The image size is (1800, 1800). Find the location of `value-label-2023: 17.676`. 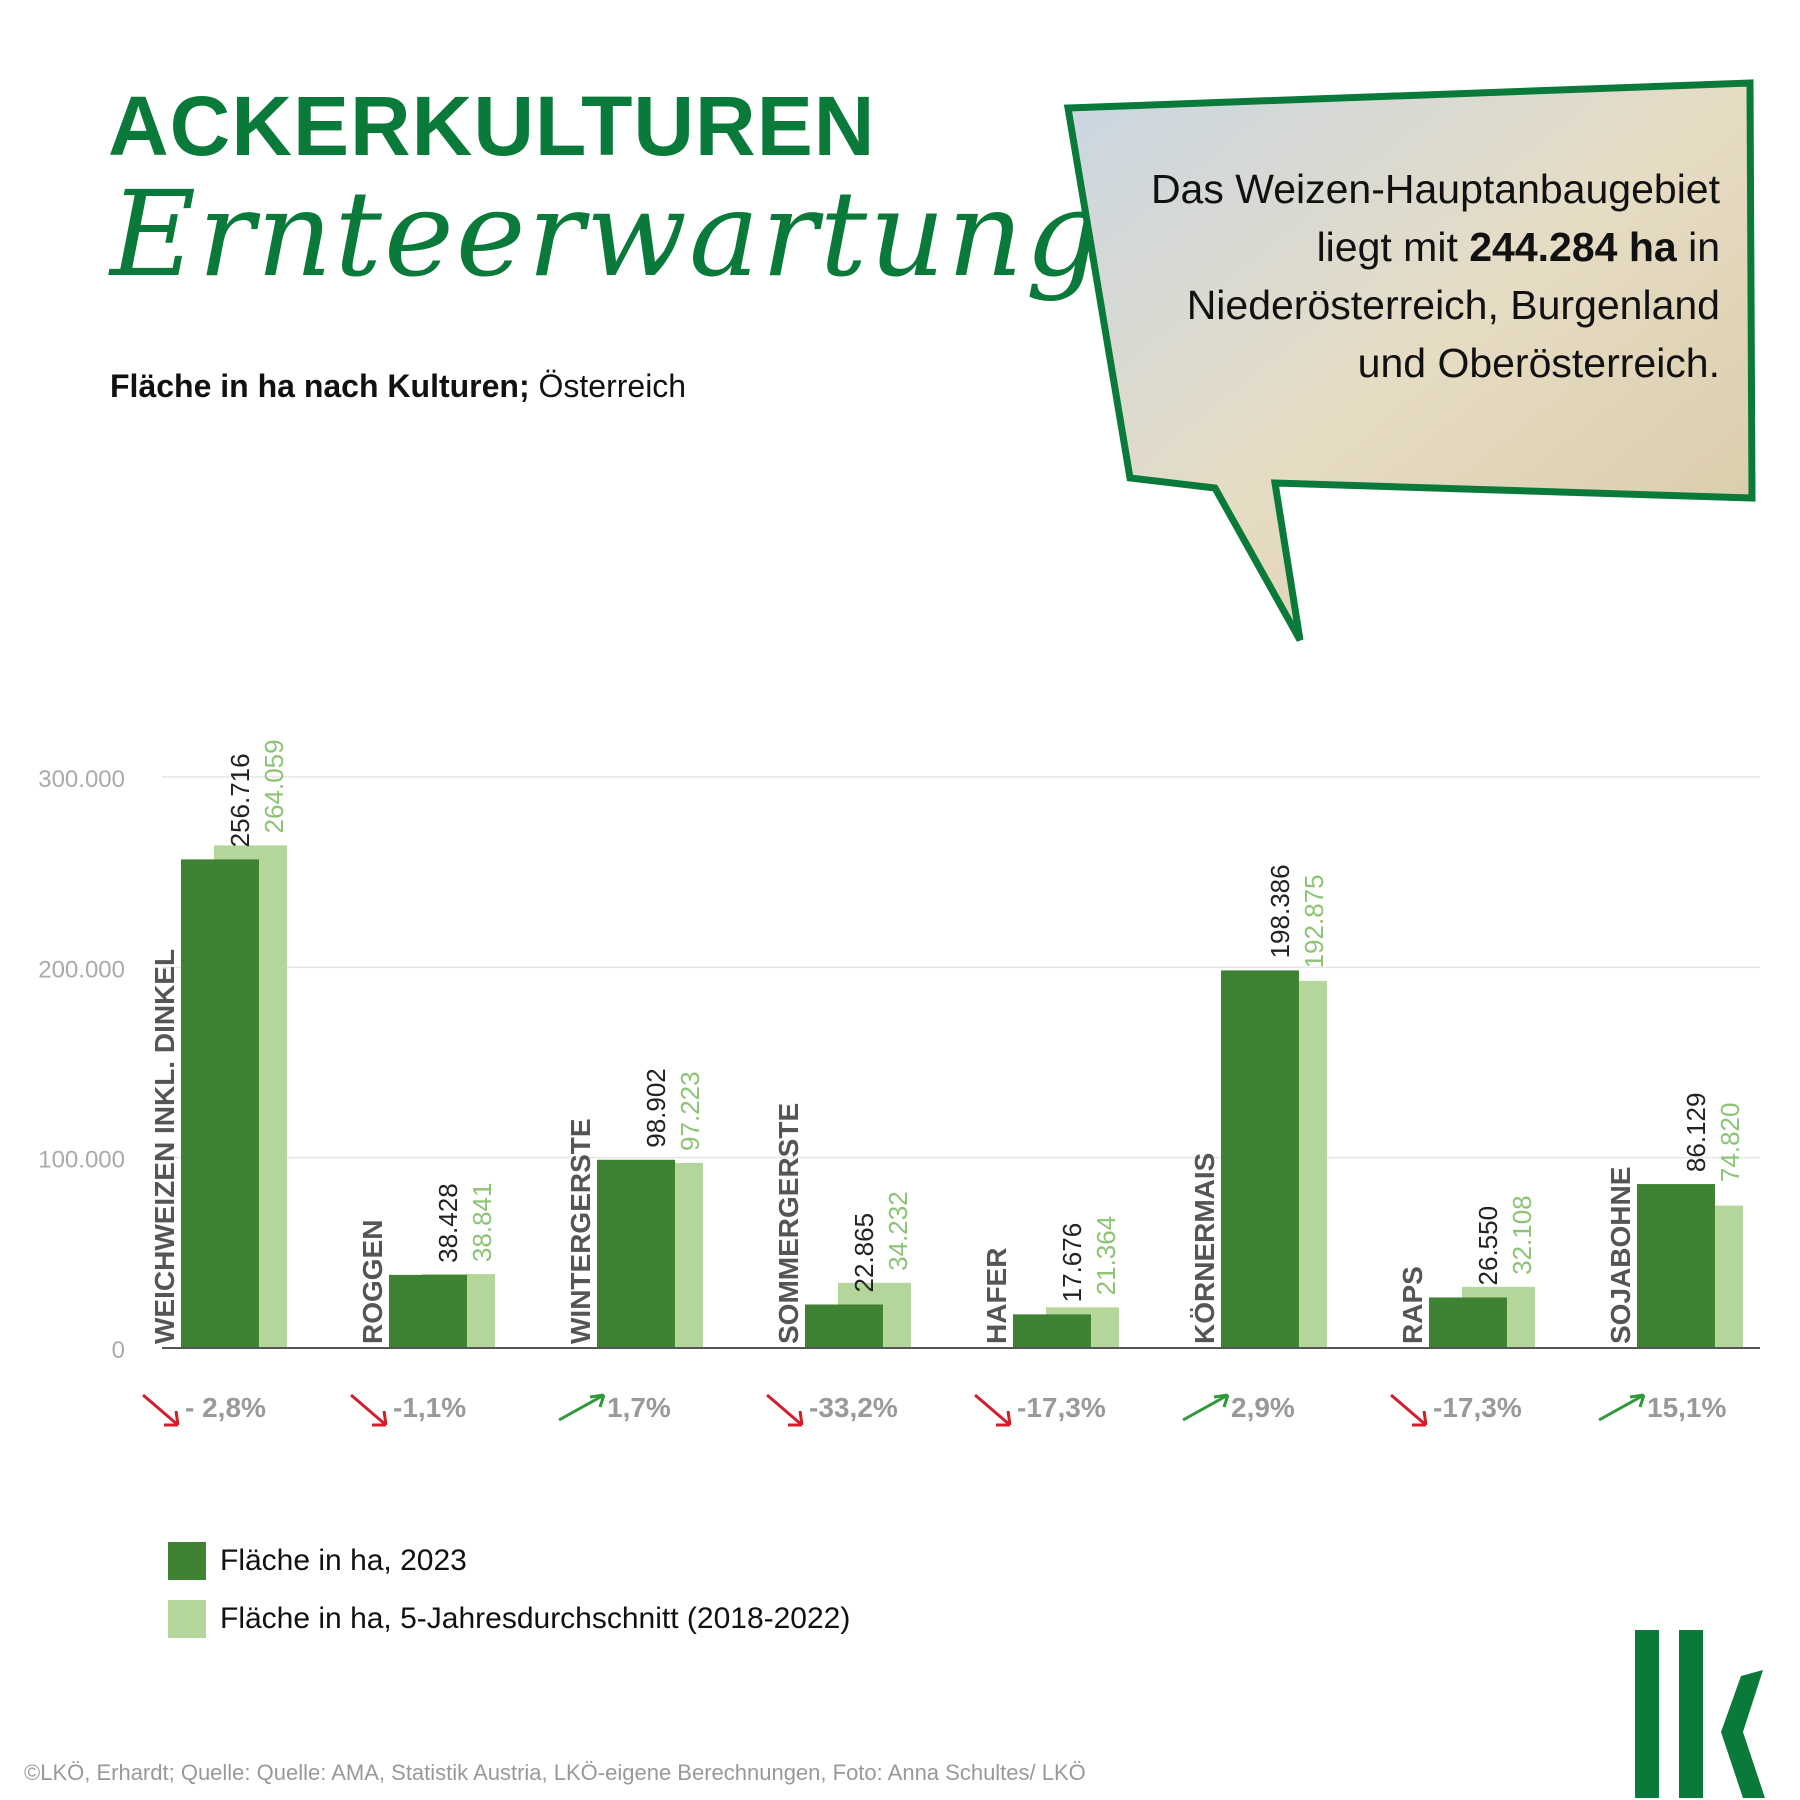

value-label-2023: 17.676 is located at coordinates (1072, 1263).